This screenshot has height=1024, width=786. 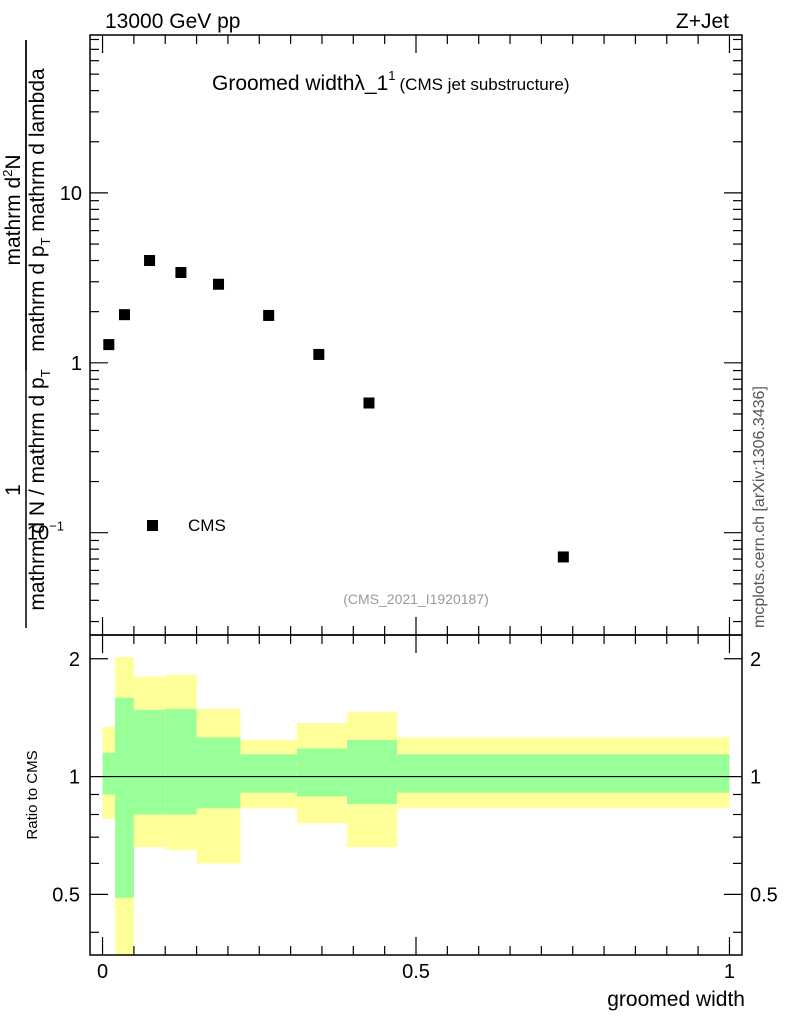 I want to click on ratio-y-tick-label-left: 2, so click(x=74, y=660).